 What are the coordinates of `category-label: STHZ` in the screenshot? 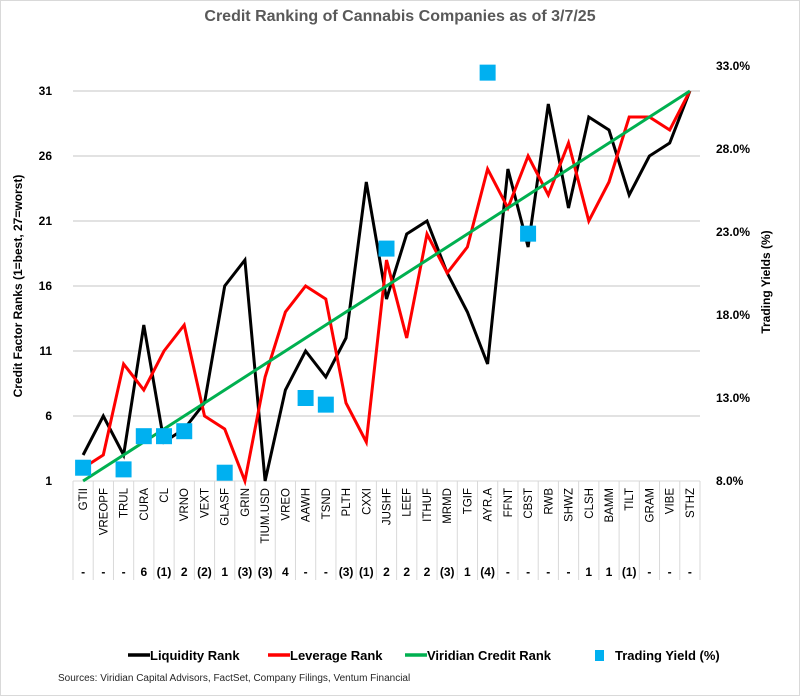 It's located at (691, 503).